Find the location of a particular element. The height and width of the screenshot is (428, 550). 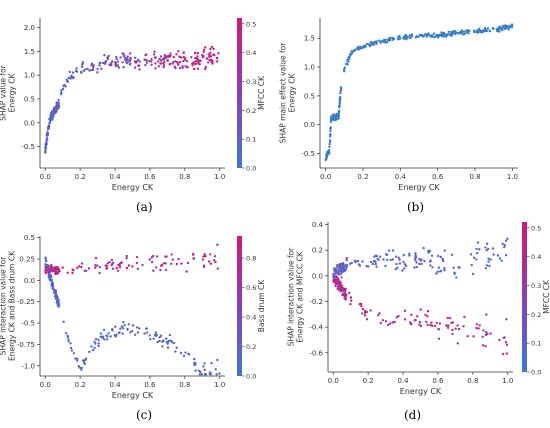

y-axis-label: Energy CK and MFCC CK is located at coordinates (300, 296).